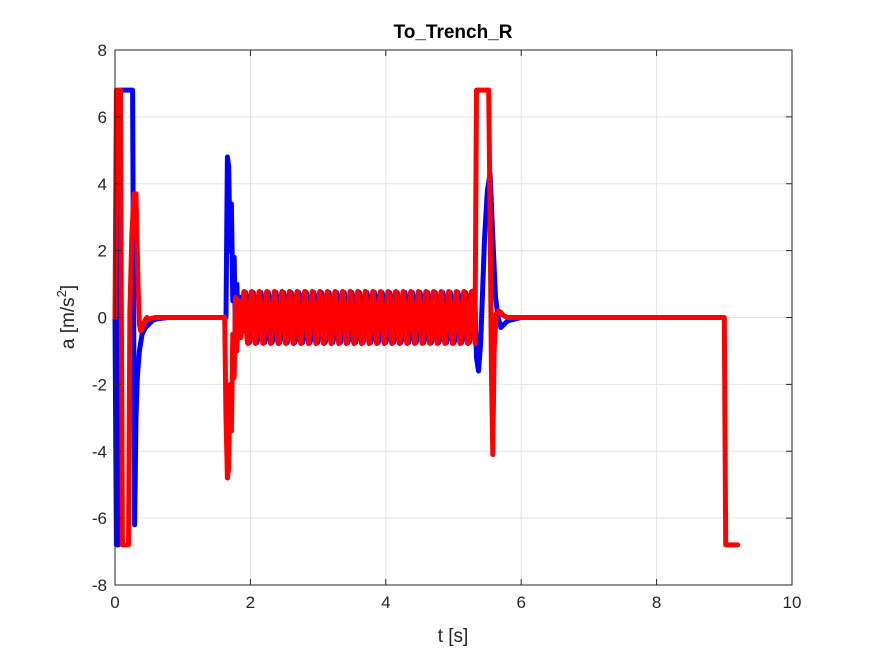 The image size is (875, 656). I want to click on y-tick-label: -6, so click(99, 518).